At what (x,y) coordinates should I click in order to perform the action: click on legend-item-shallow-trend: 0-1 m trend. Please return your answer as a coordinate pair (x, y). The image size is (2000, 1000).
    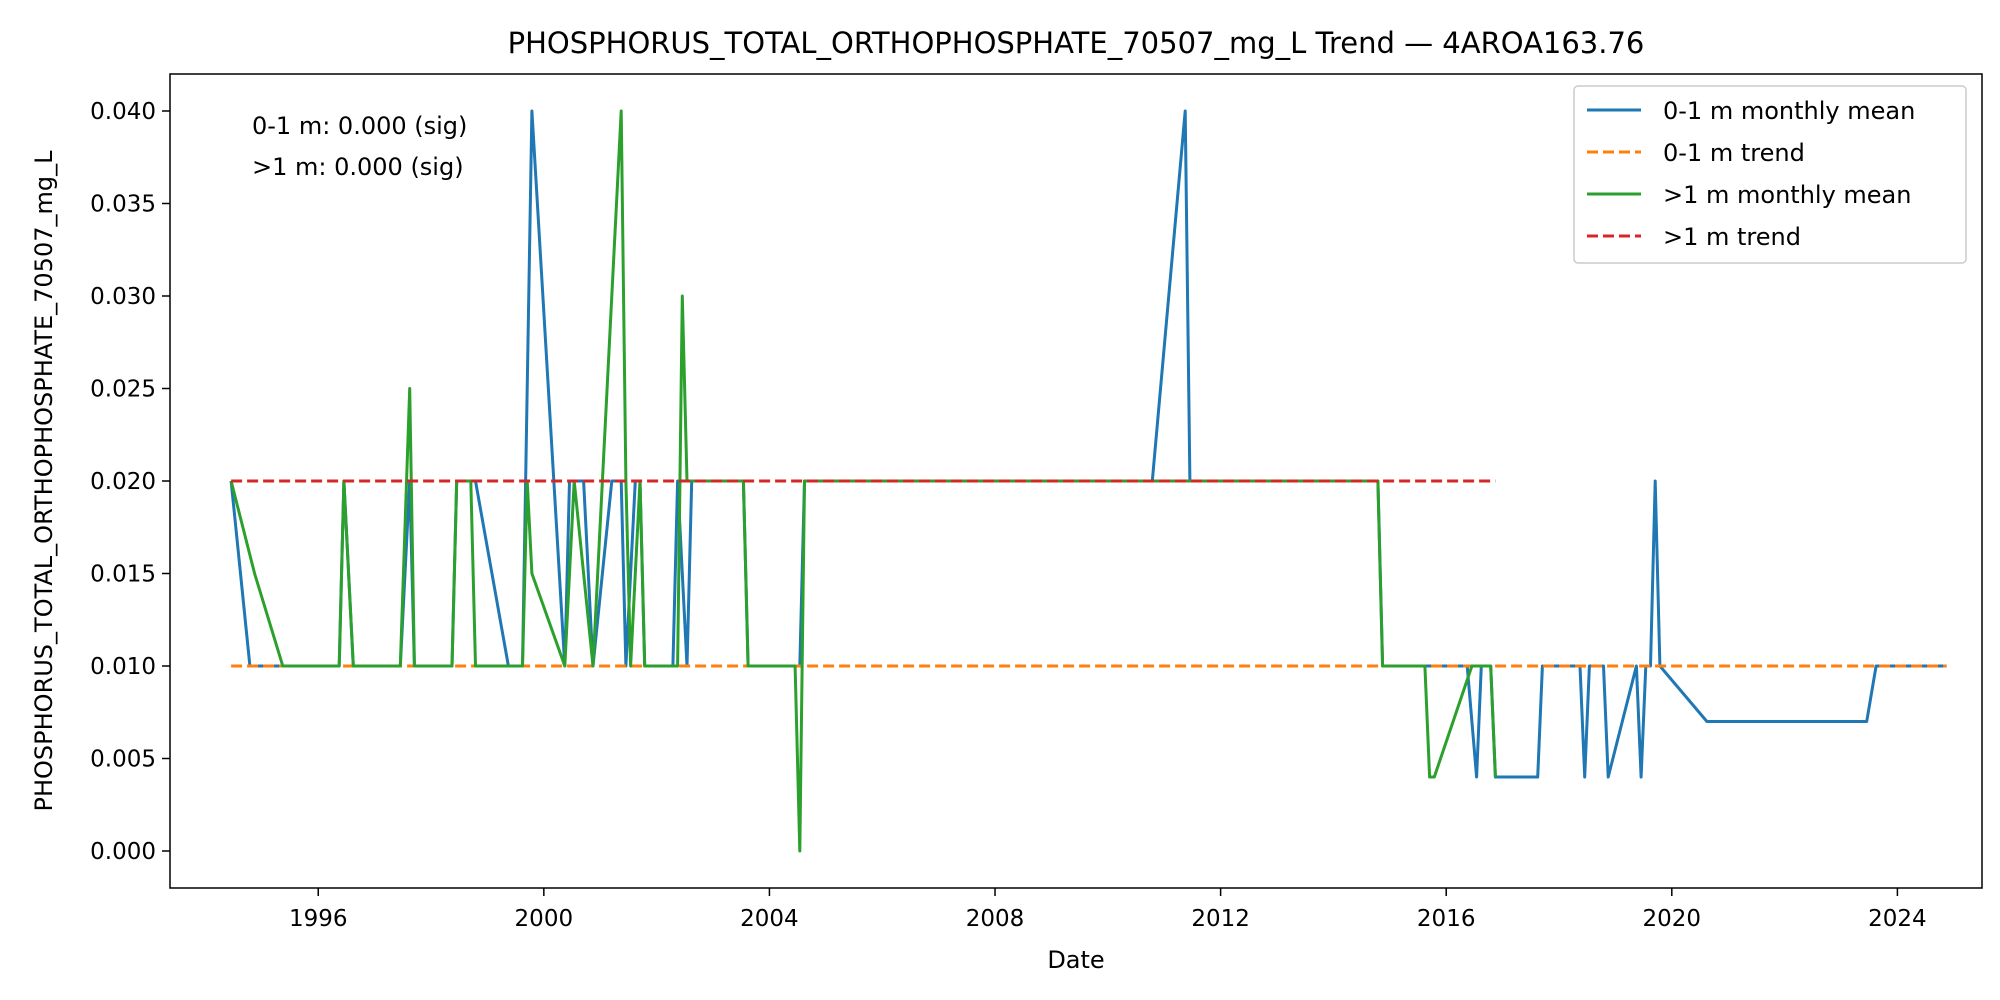
    Looking at the image, I should click on (1696, 153).